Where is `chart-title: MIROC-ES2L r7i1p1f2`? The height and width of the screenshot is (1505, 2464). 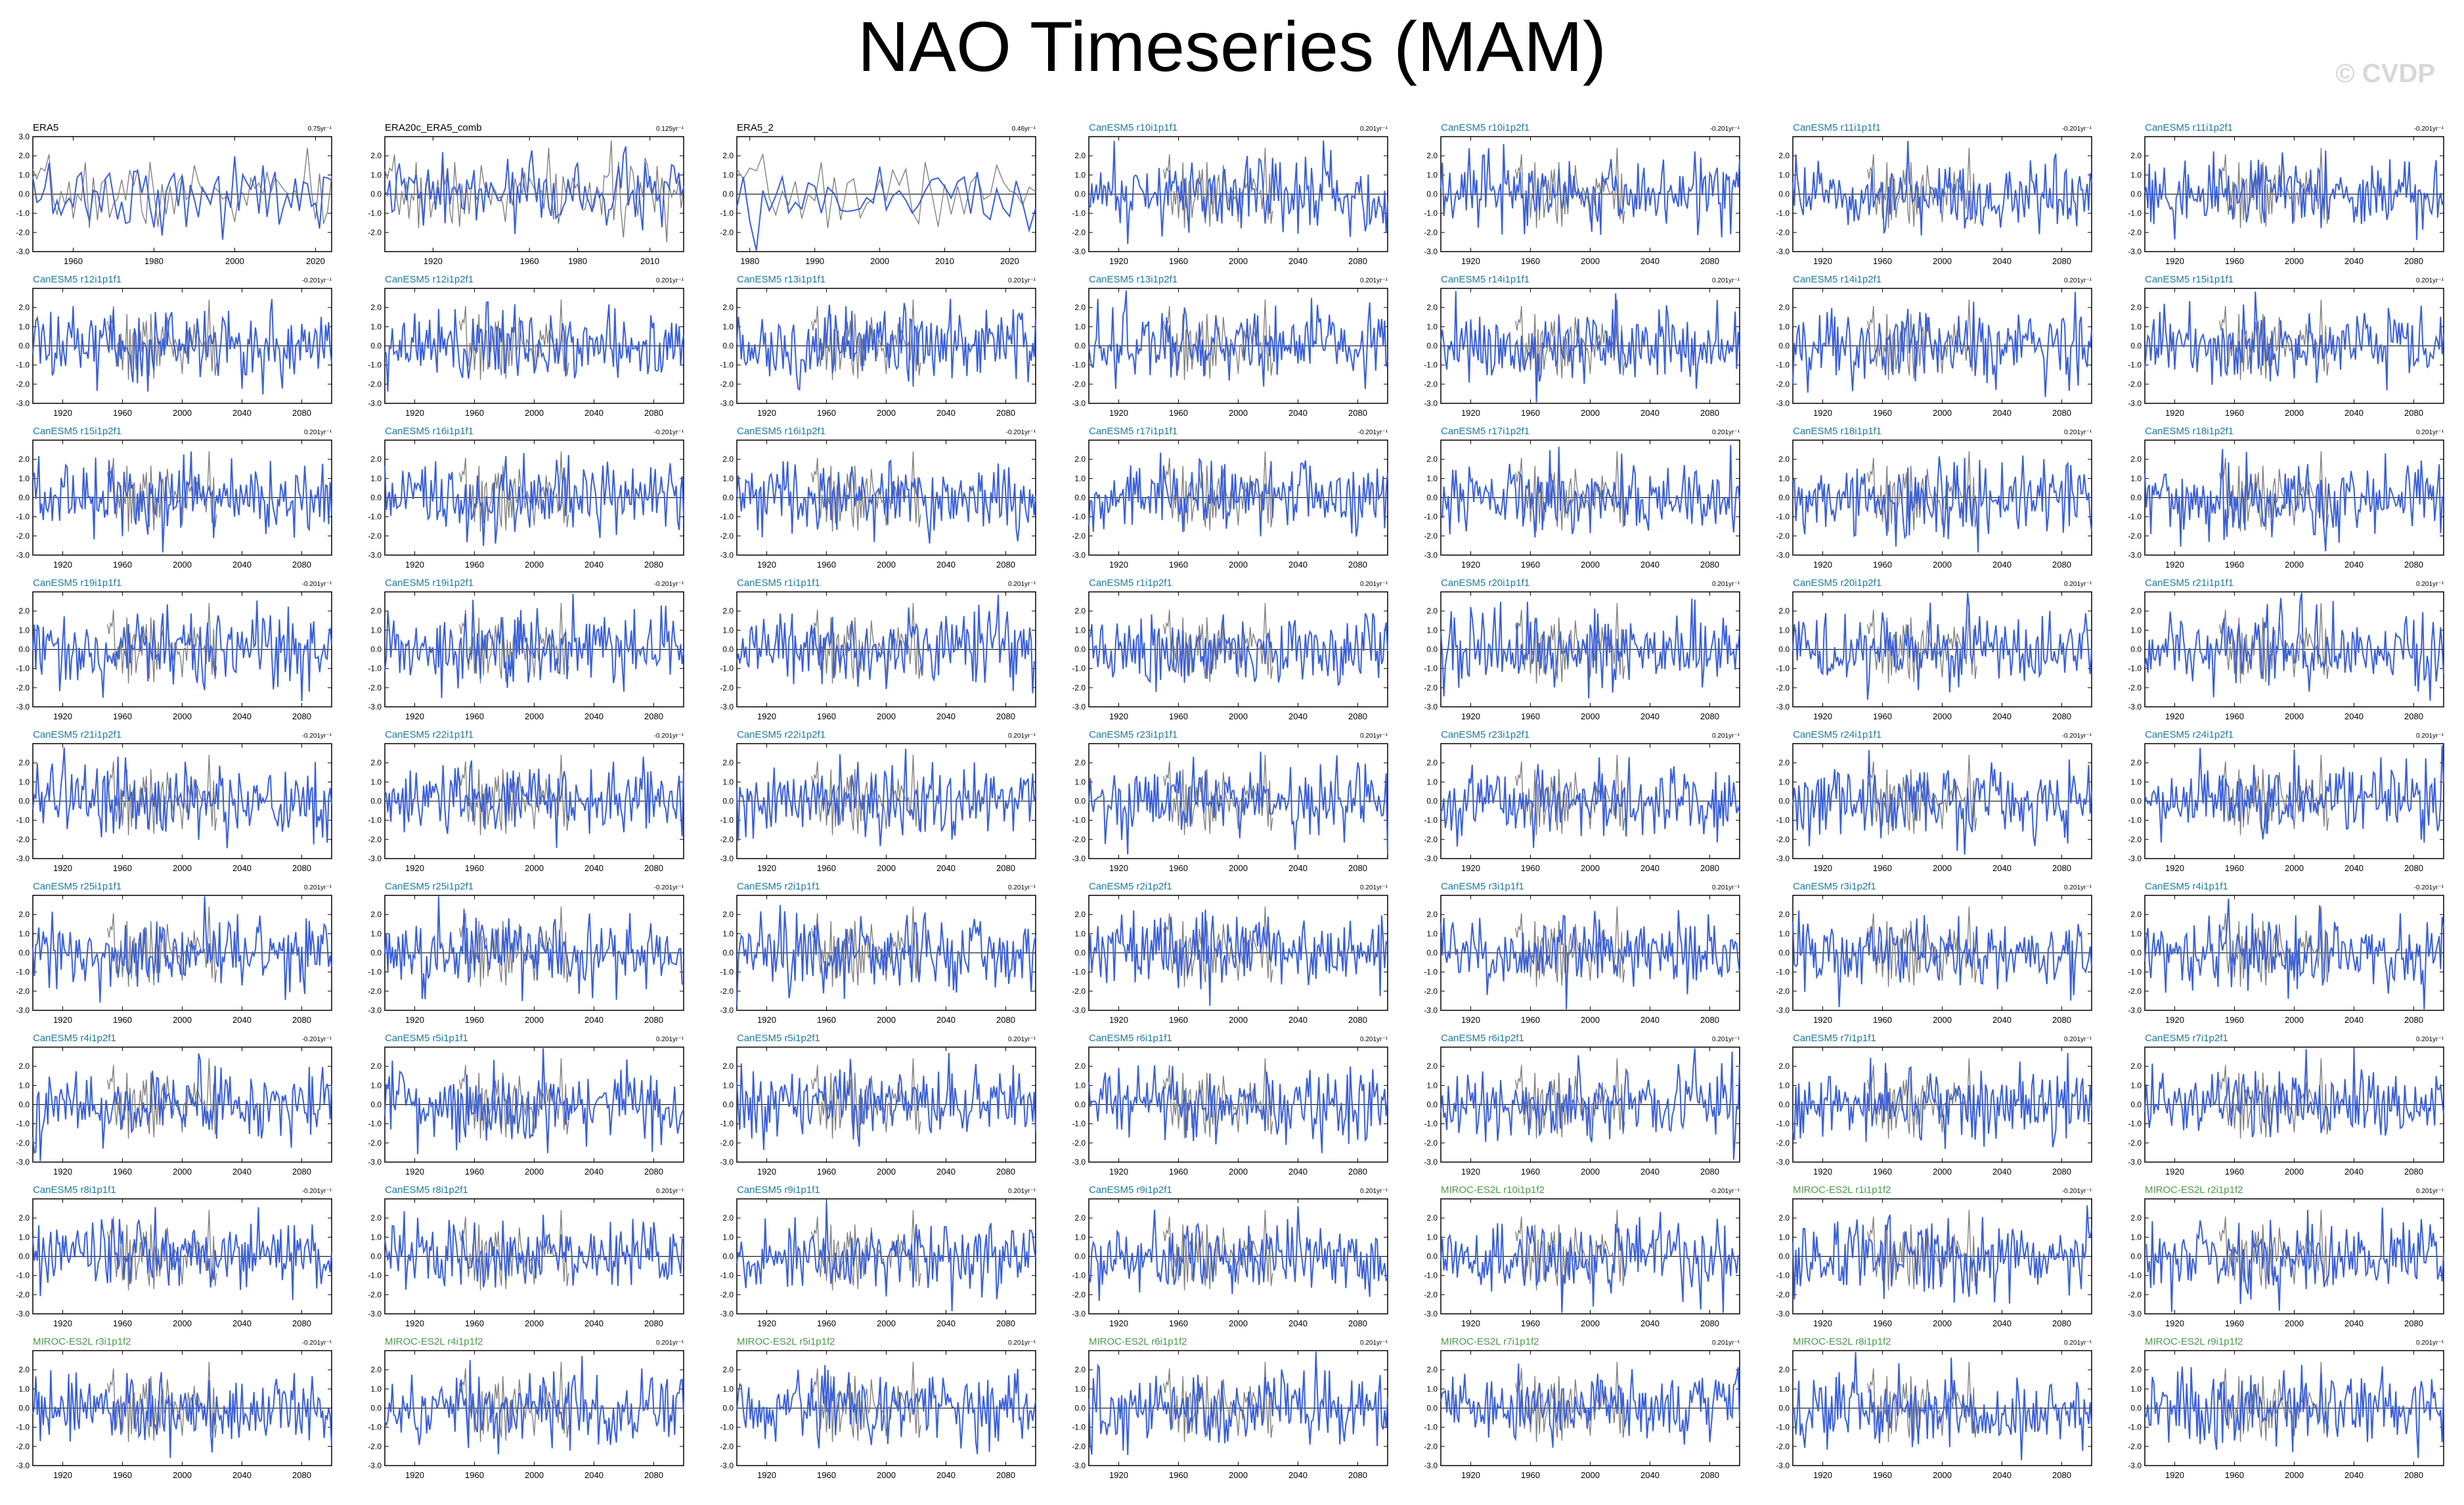
chart-title: MIROC-ES2L r7i1p1f2 is located at coordinates (1490, 1341).